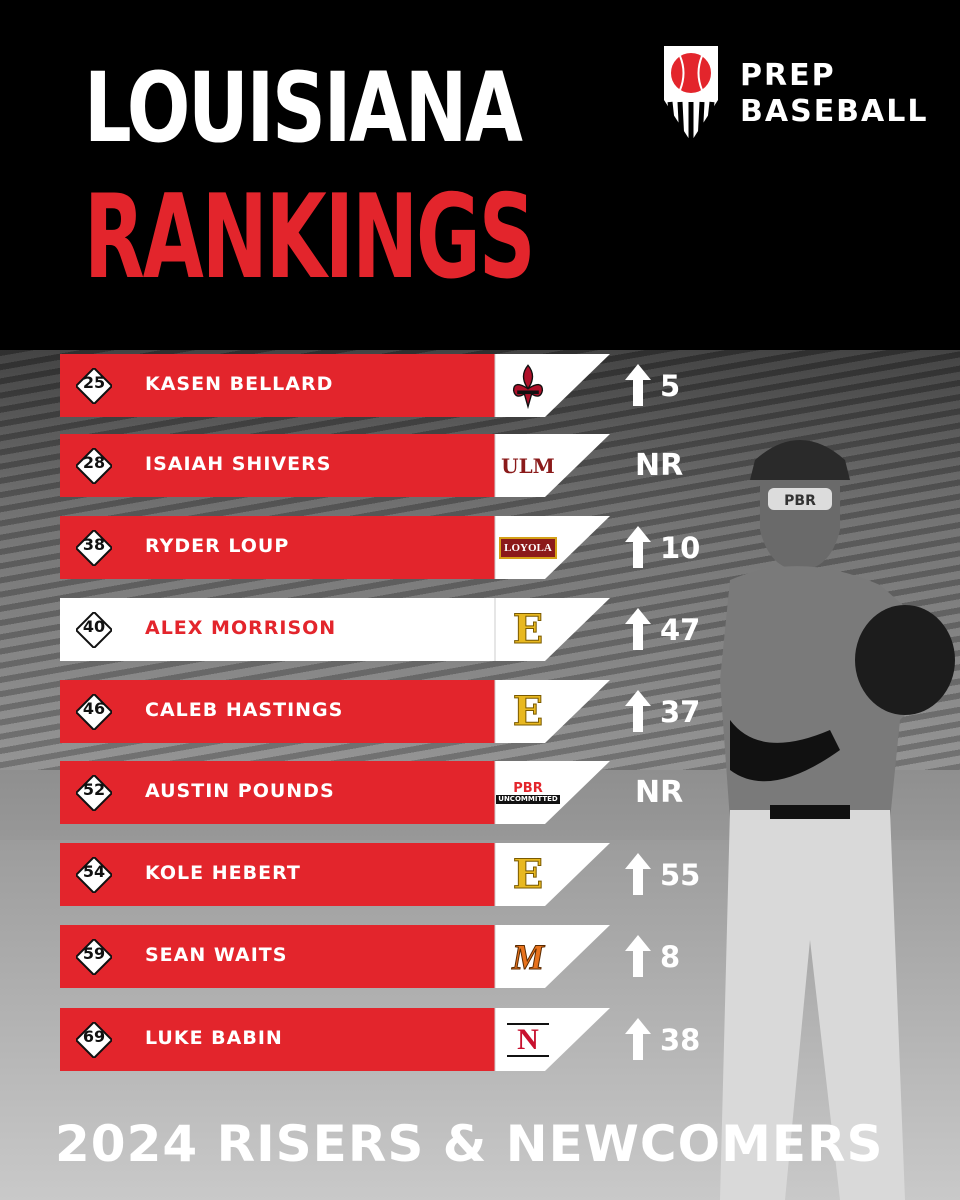  What do you see at coordinates (239, 384) in the screenshot?
I see `player-name: KASEN BELLARD` at bounding box center [239, 384].